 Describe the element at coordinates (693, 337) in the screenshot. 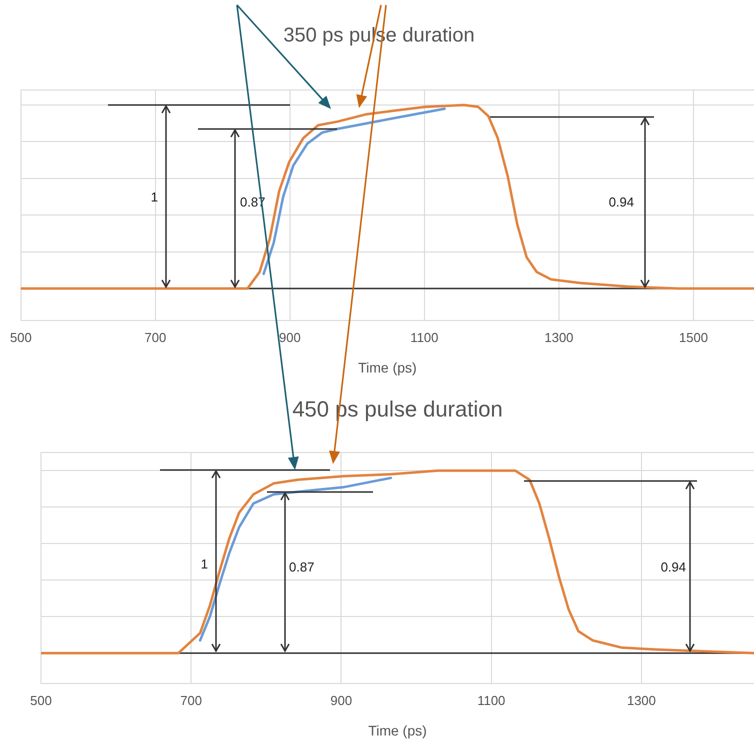

I see `x-tick-label: 1500` at that location.